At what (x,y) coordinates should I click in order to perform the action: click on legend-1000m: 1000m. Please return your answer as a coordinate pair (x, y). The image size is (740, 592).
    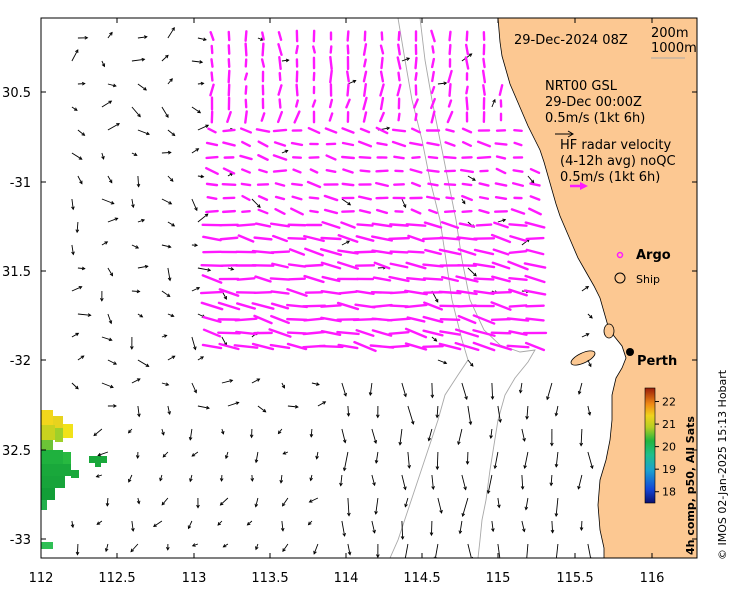
    Looking at the image, I should click on (674, 48).